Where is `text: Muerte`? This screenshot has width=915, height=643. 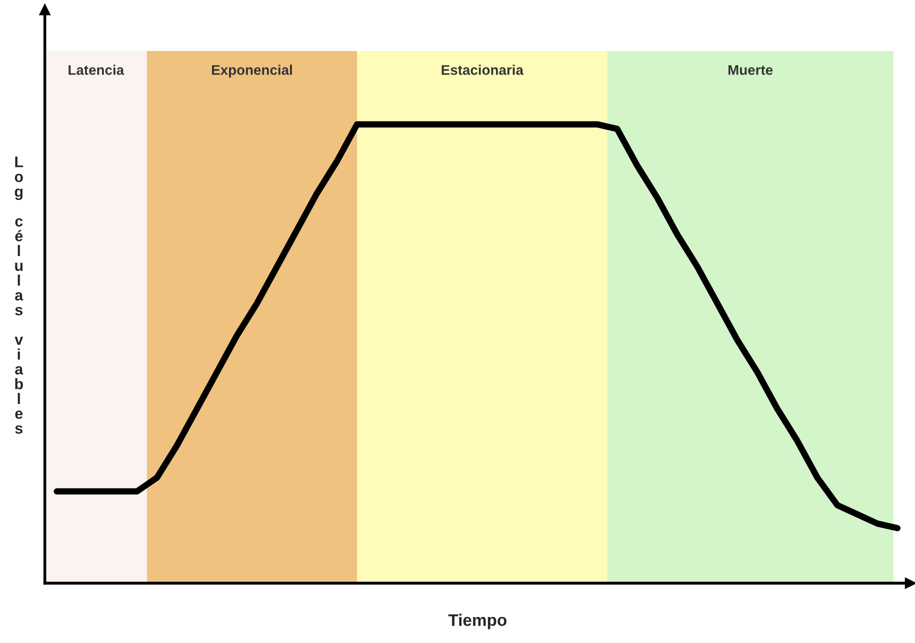 text: Muerte is located at coordinates (750, 70).